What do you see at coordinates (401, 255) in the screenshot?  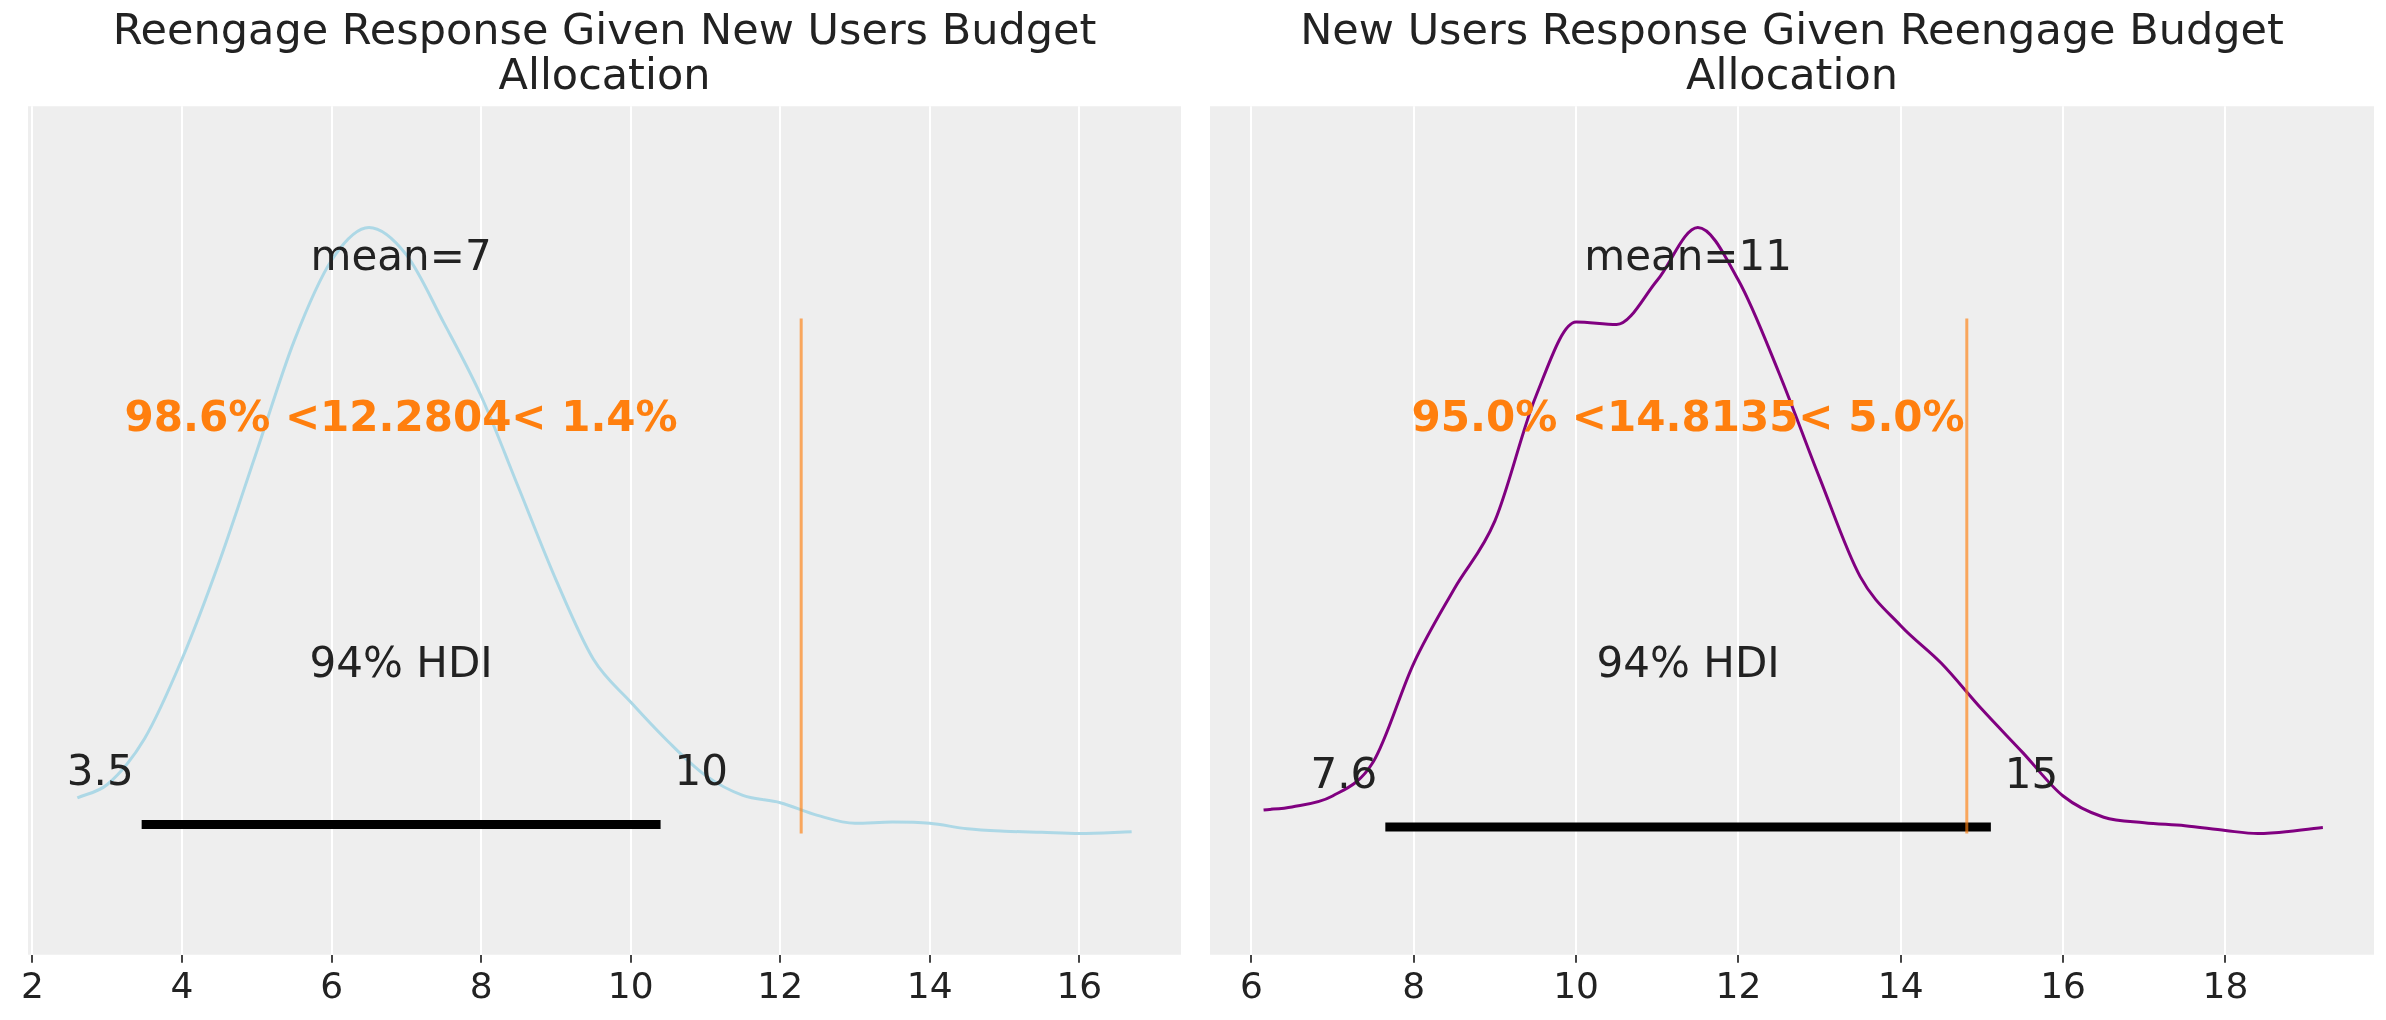 I see `annotation: mean=7` at bounding box center [401, 255].